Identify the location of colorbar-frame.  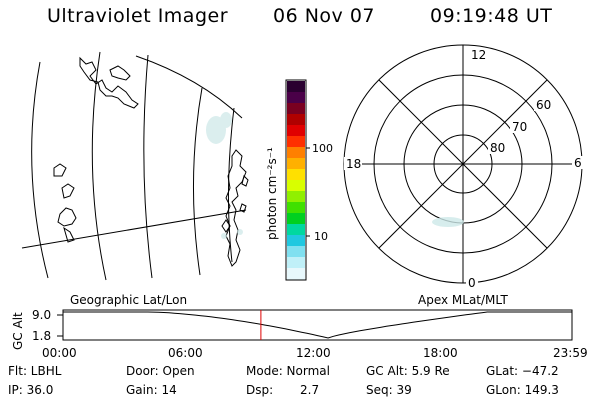
(296, 180).